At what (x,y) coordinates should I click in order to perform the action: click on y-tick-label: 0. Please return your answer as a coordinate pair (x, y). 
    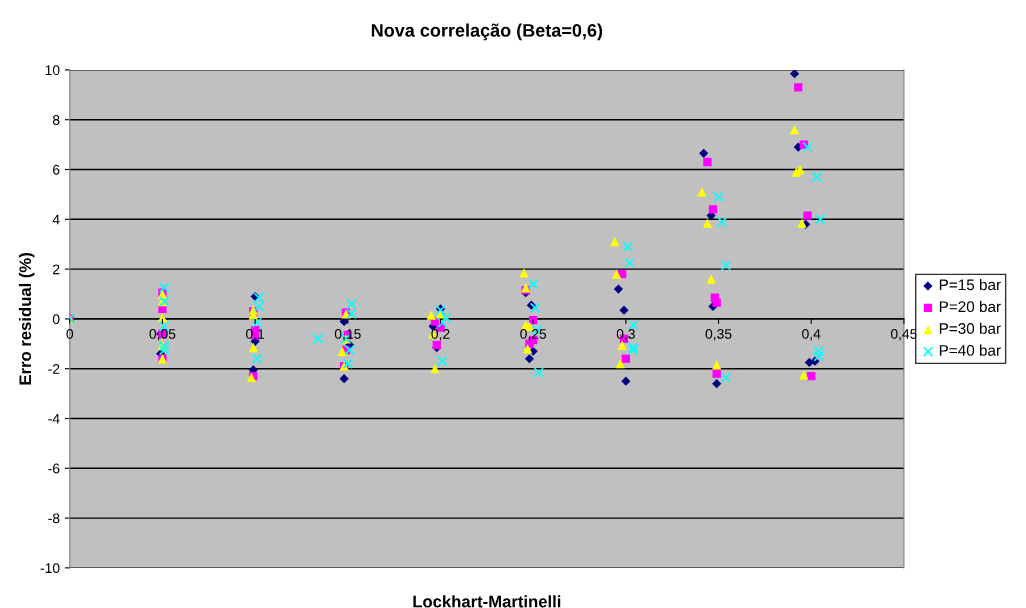
    Looking at the image, I should click on (56, 319).